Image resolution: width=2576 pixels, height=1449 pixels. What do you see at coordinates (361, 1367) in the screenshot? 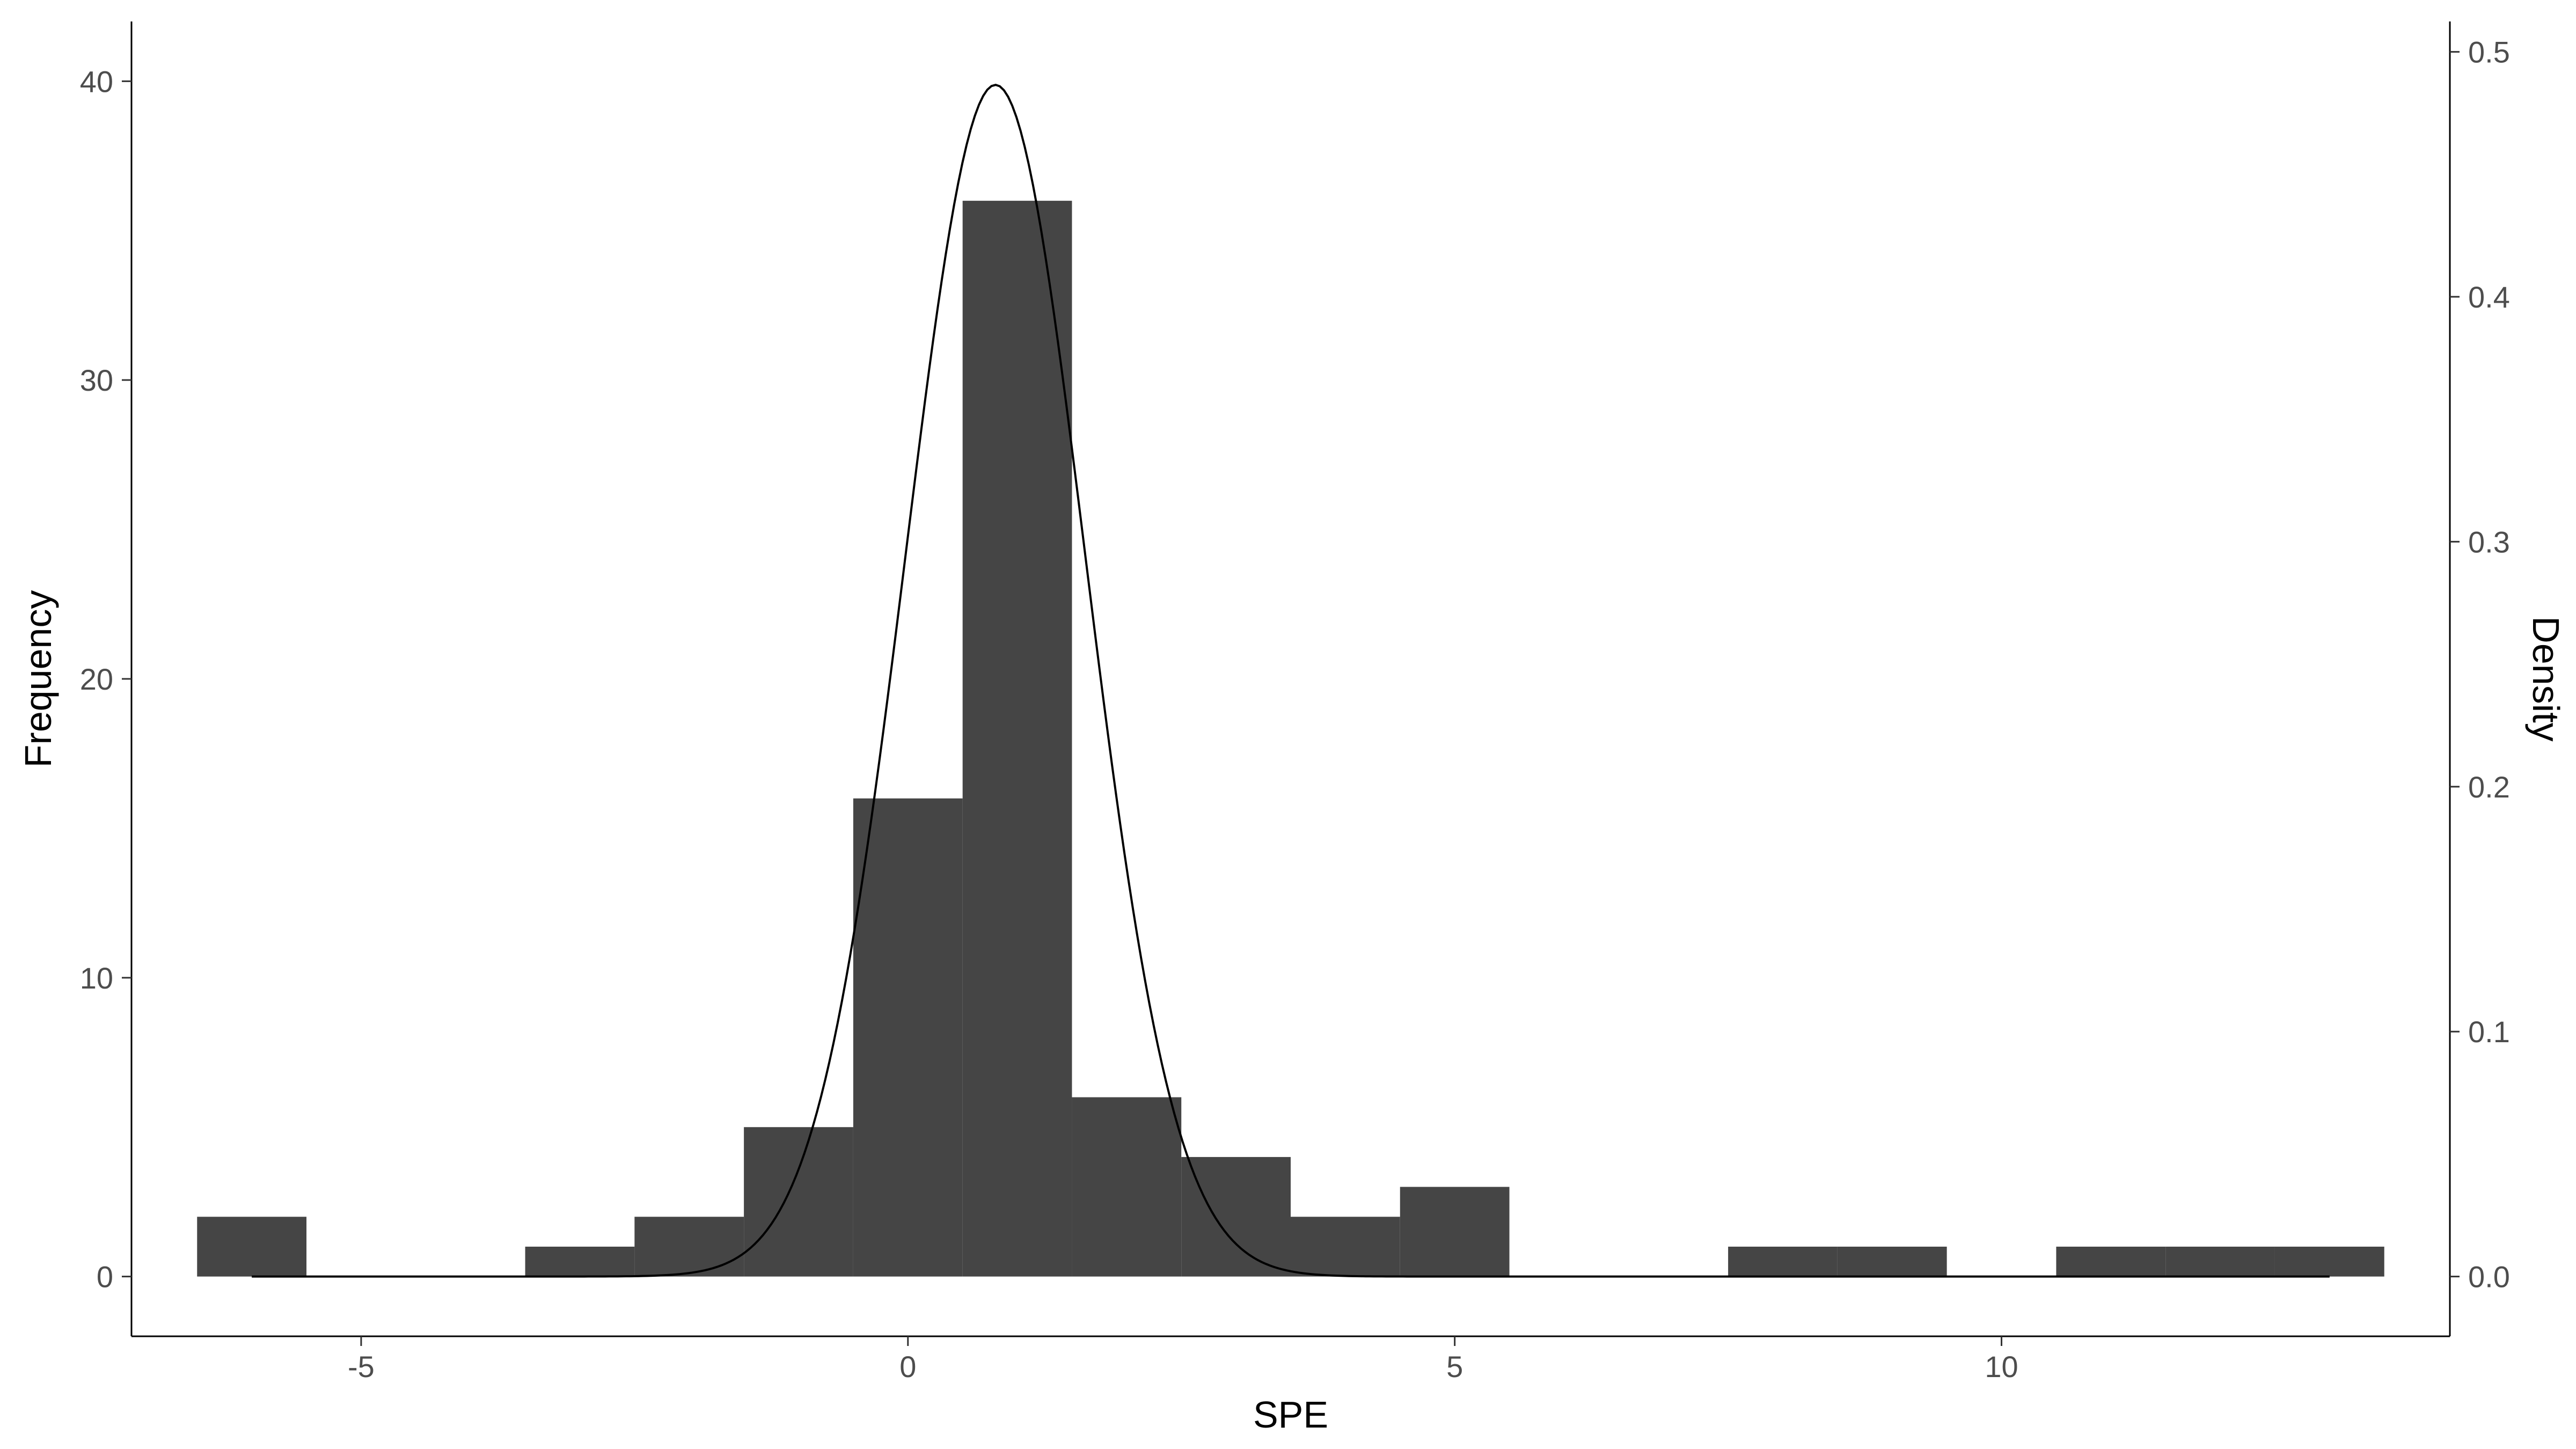
I see `x-tick-label: -5` at bounding box center [361, 1367].